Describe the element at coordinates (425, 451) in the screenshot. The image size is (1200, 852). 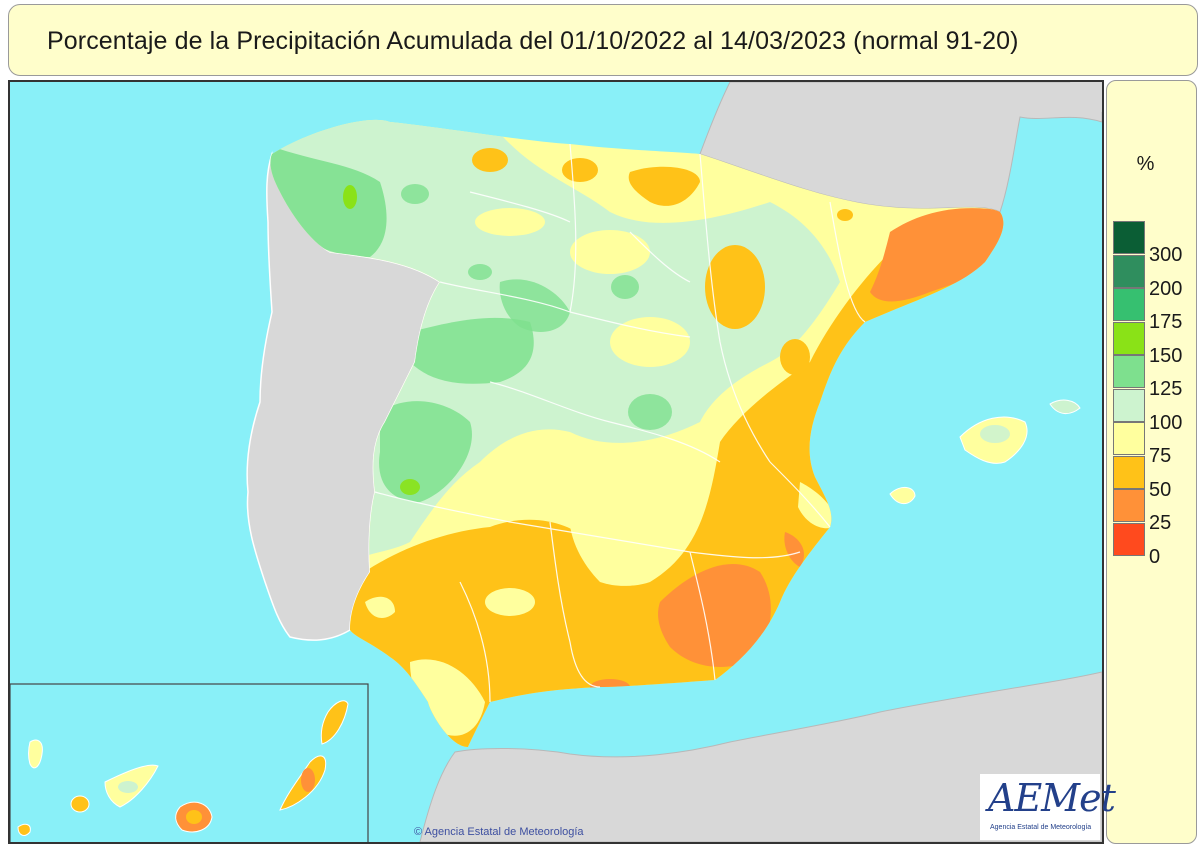
I see `zone-125-150-extremadura` at that location.